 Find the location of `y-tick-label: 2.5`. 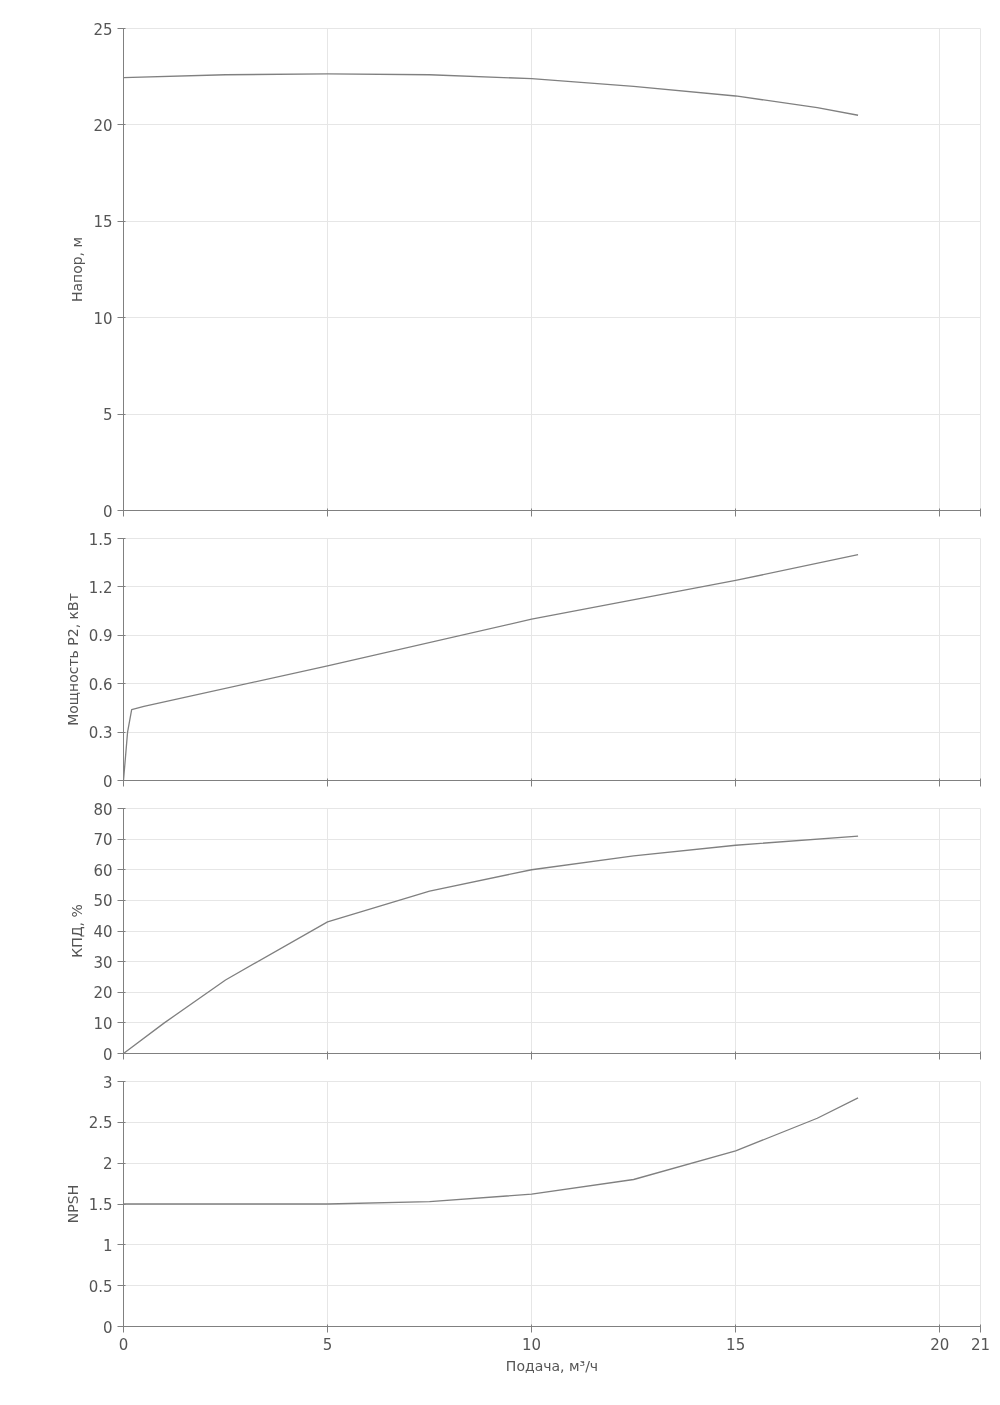

y-tick-label: 2.5 is located at coordinates (100, 1123).